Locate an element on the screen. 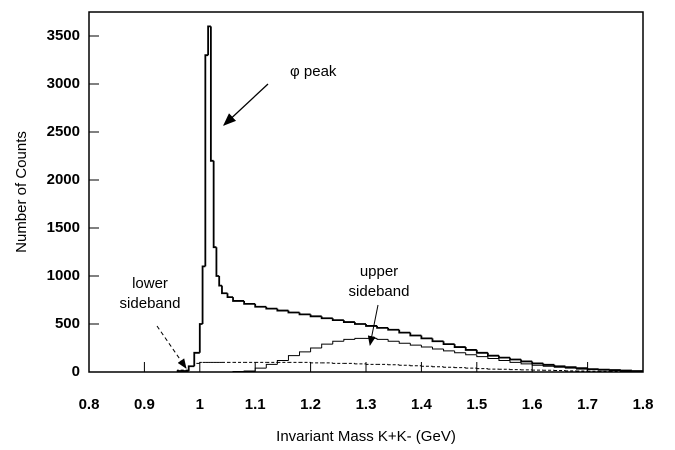 This screenshot has height=450, width=675. x-tick-label: 1.2 is located at coordinates (310, 404).